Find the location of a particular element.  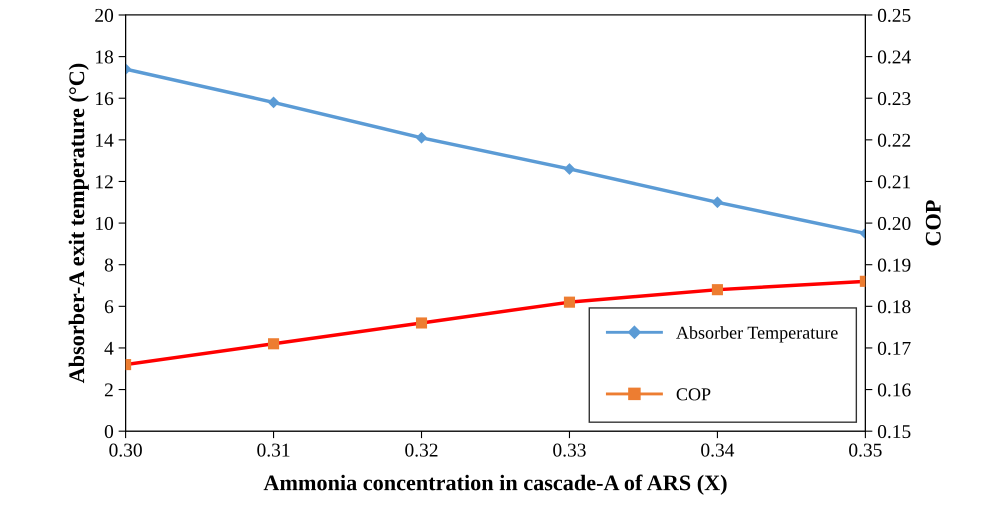

y2-tick-label: 0.24 is located at coordinates (894, 57).